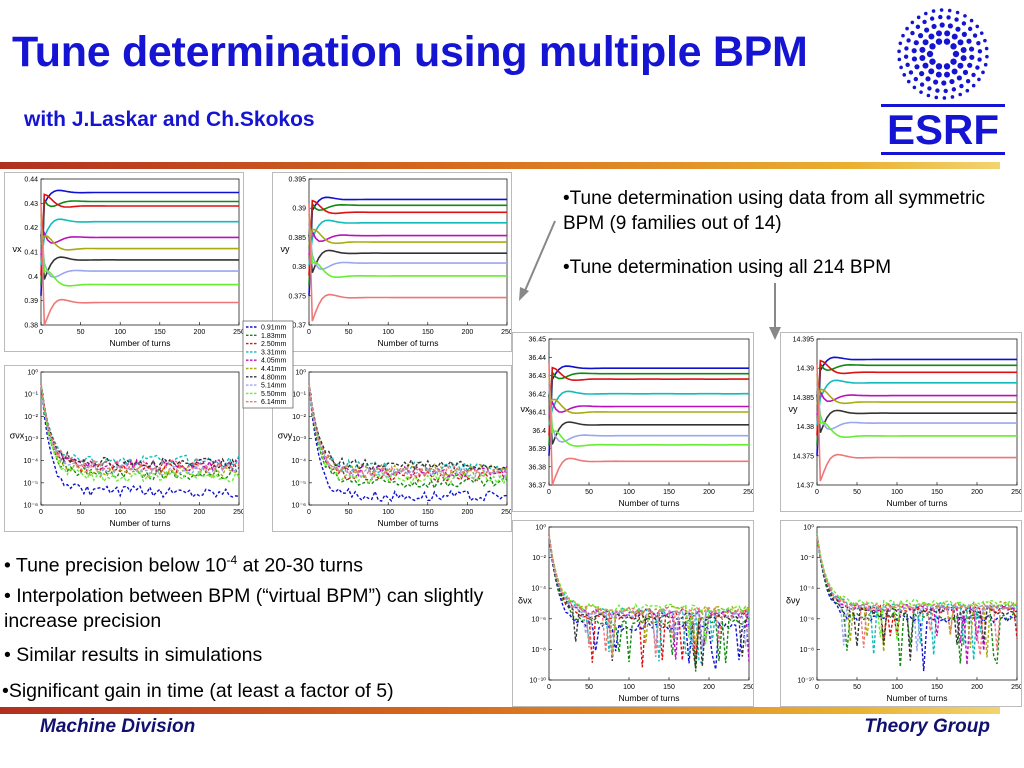  I want to click on footer-rule, so click(500, 710).